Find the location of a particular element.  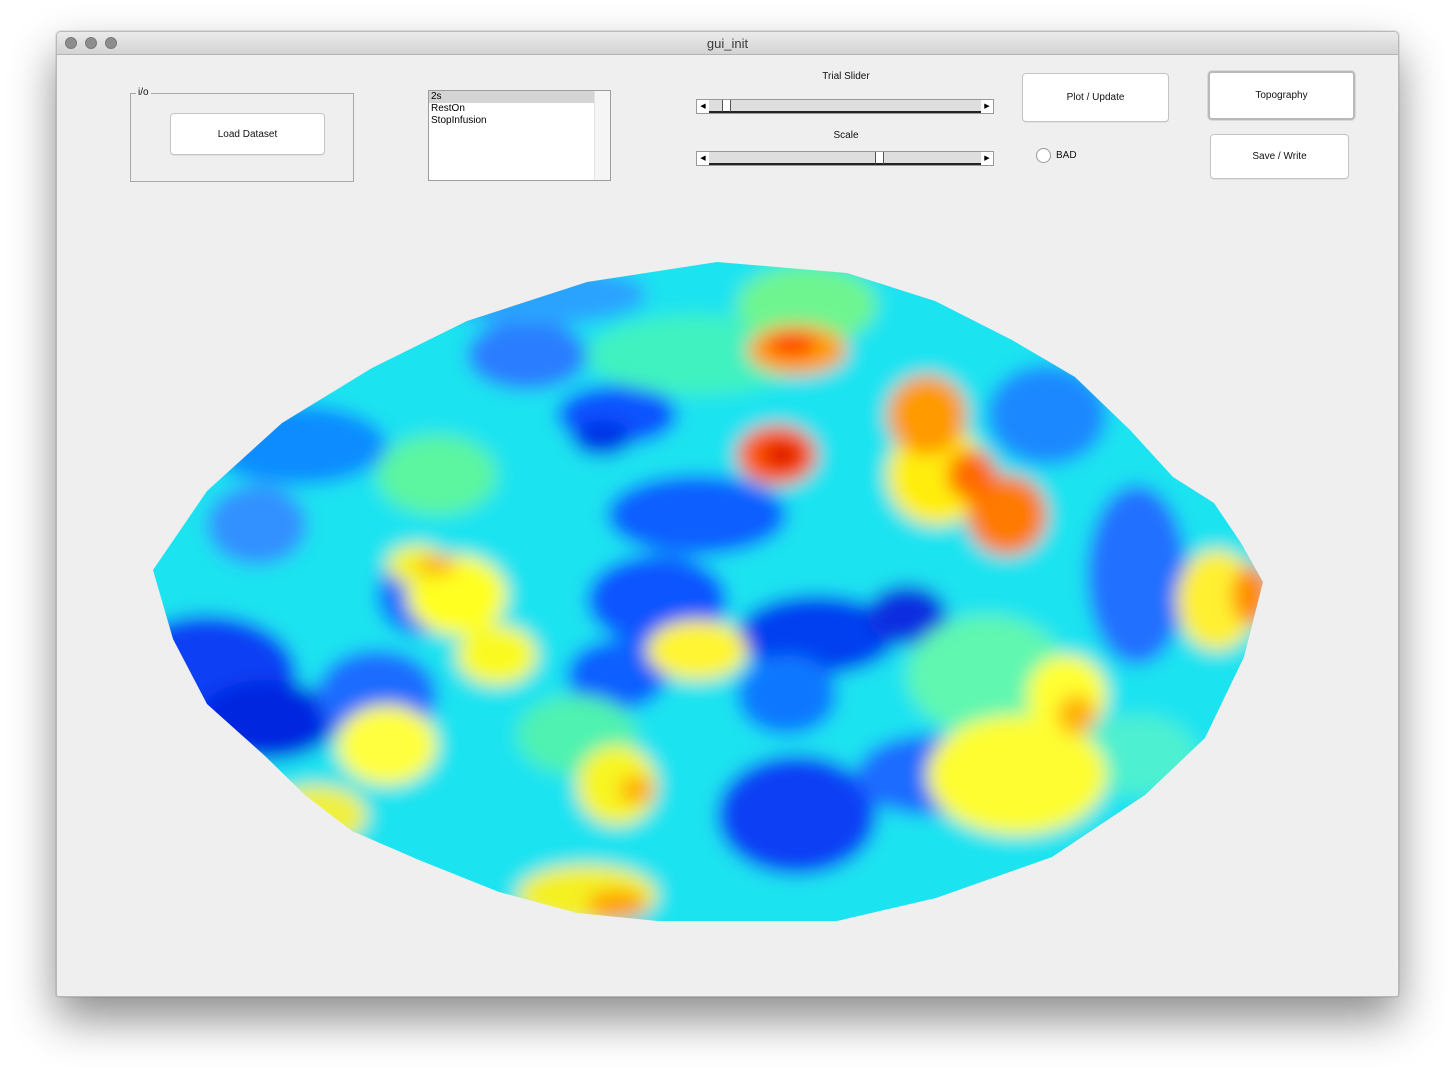

minimize-window-button is located at coordinates (91, 43).